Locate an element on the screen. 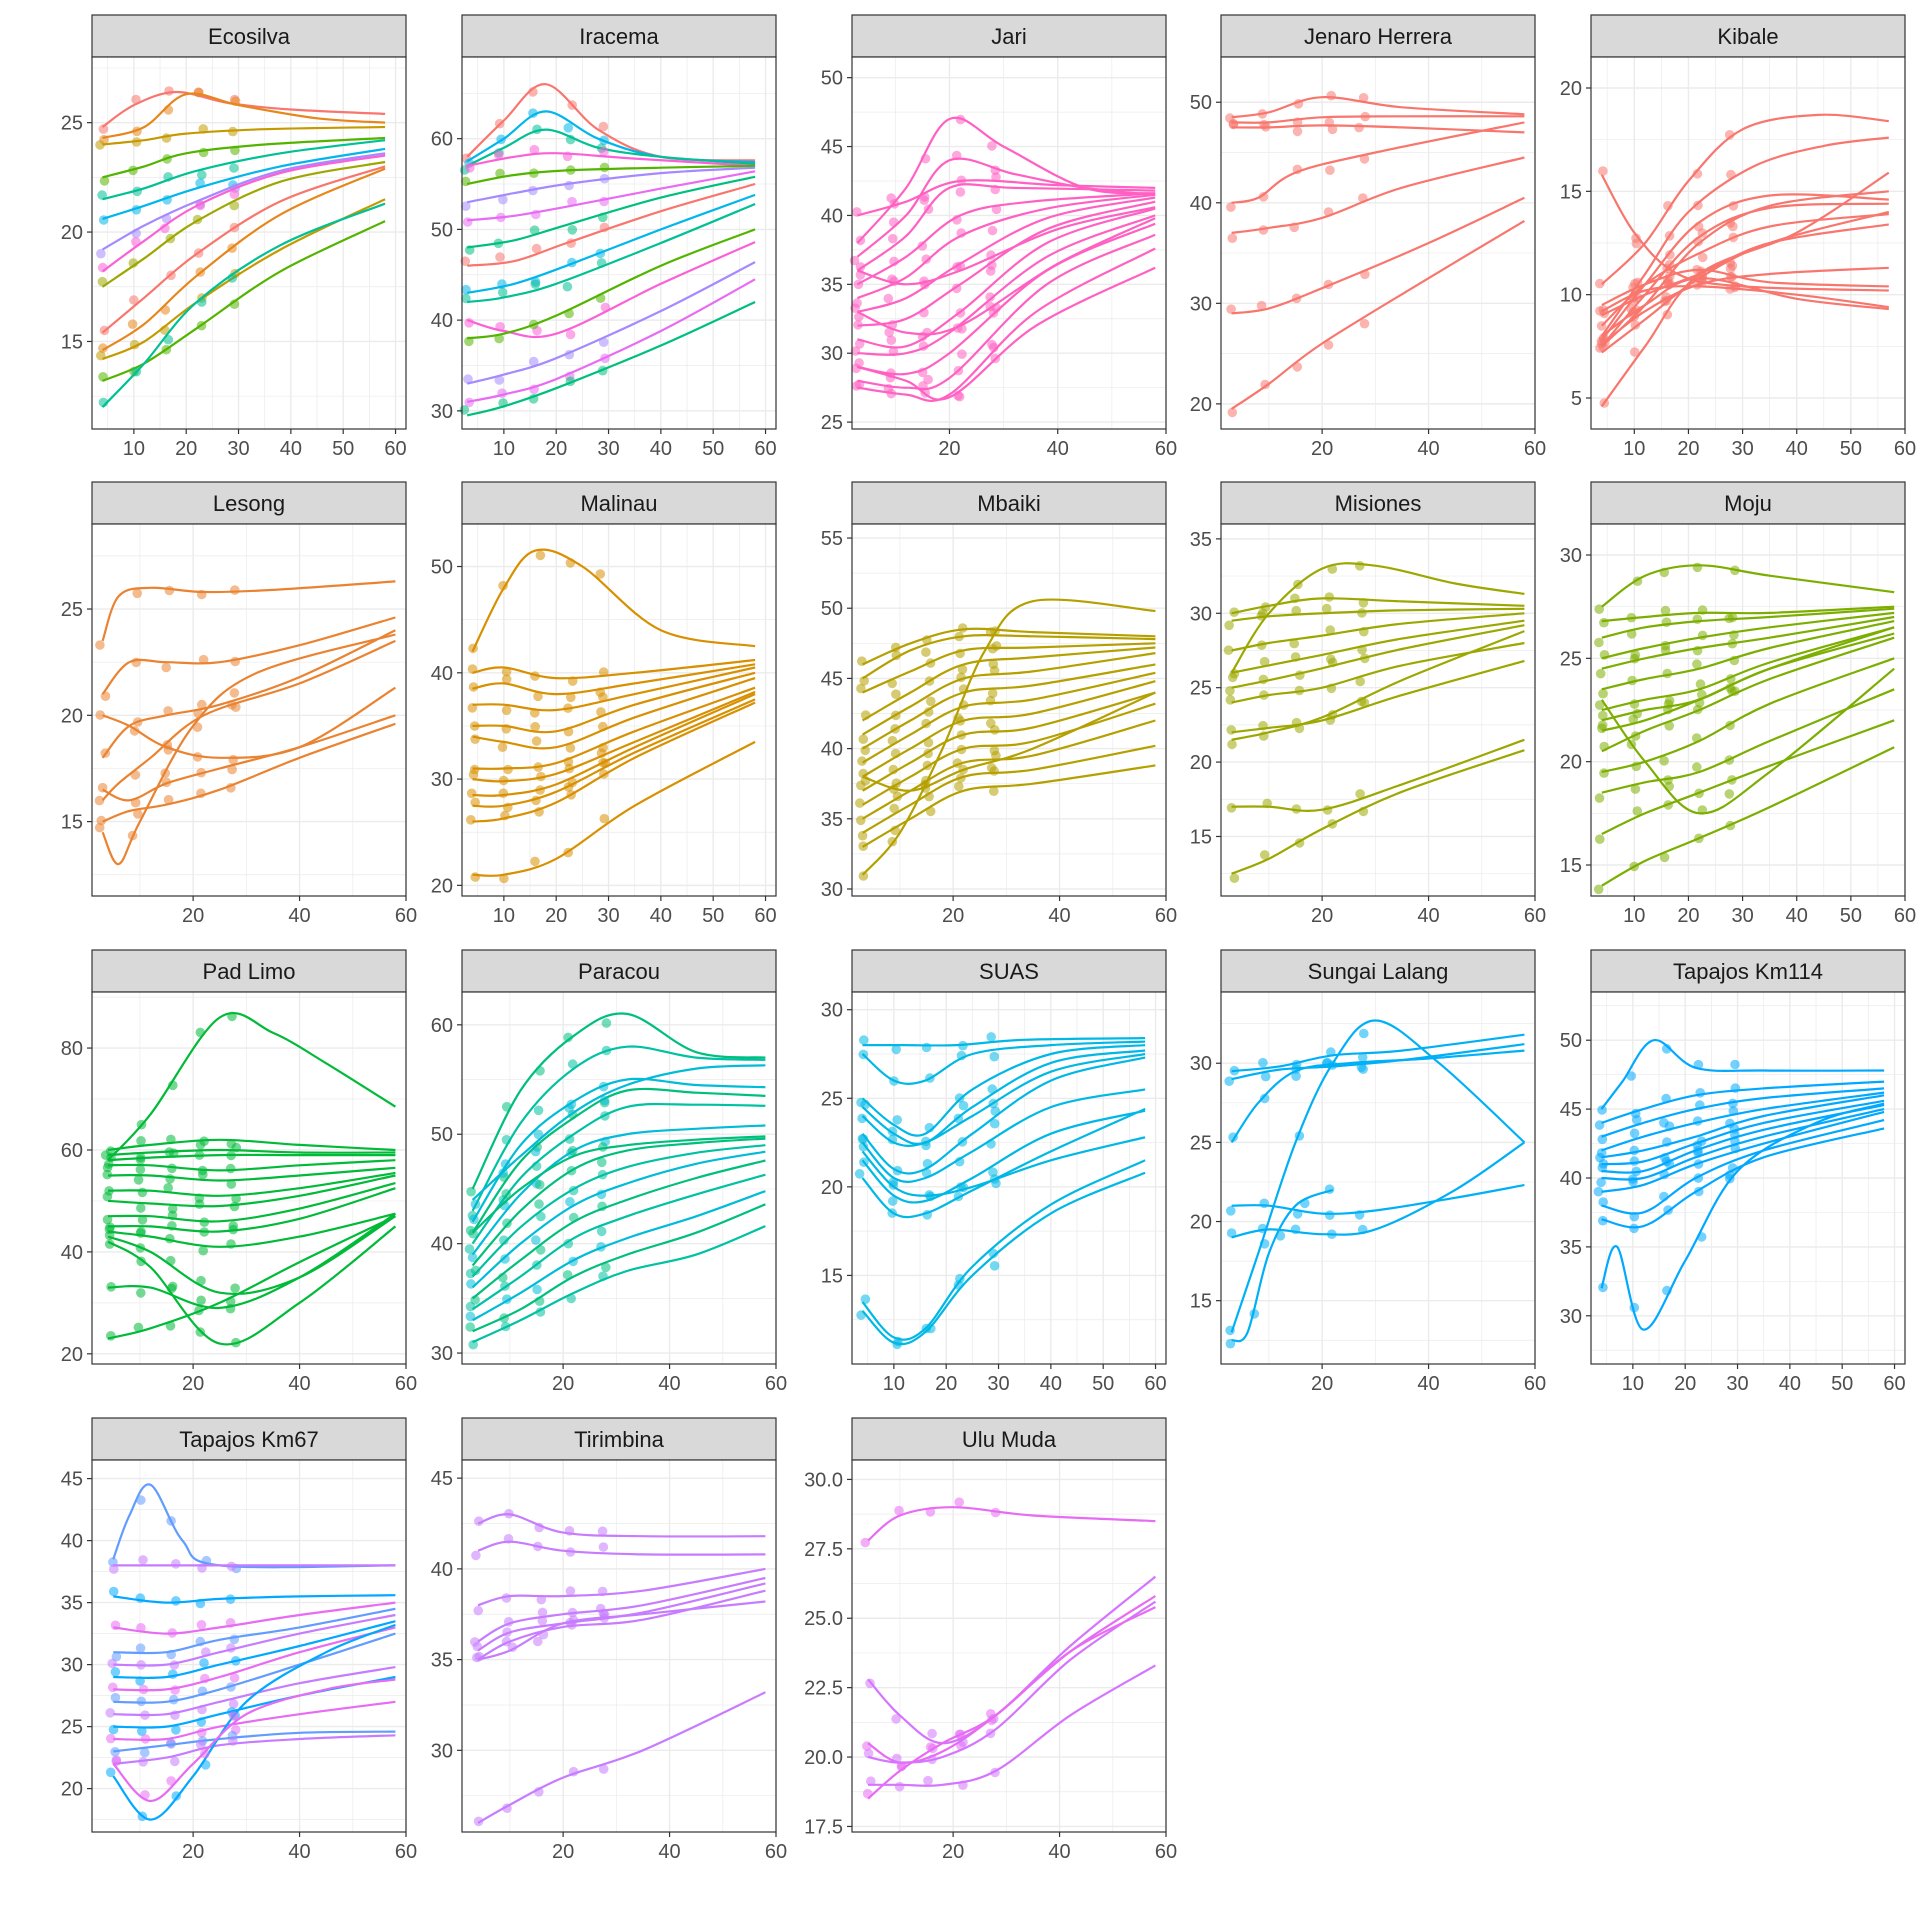 The image size is (1920, 1920). panel-mbaiki: Mbaiki 20 40 60 30 35 40 45 50 55 is located at coordinates (999, 704).